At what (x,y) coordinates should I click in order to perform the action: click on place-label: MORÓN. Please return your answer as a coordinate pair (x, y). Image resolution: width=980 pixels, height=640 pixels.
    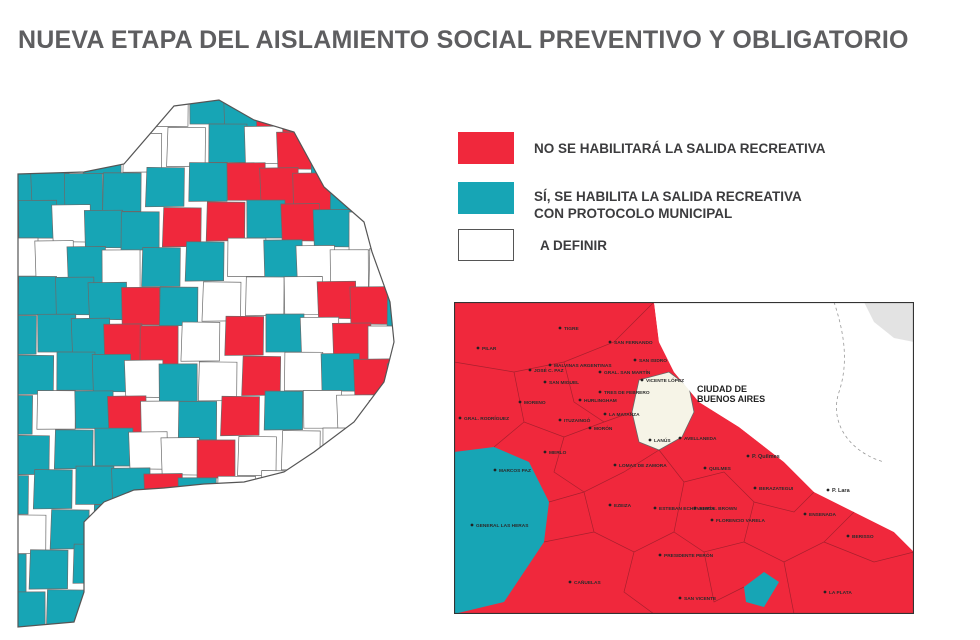
    Looking at the image, I should click on (603, 428).